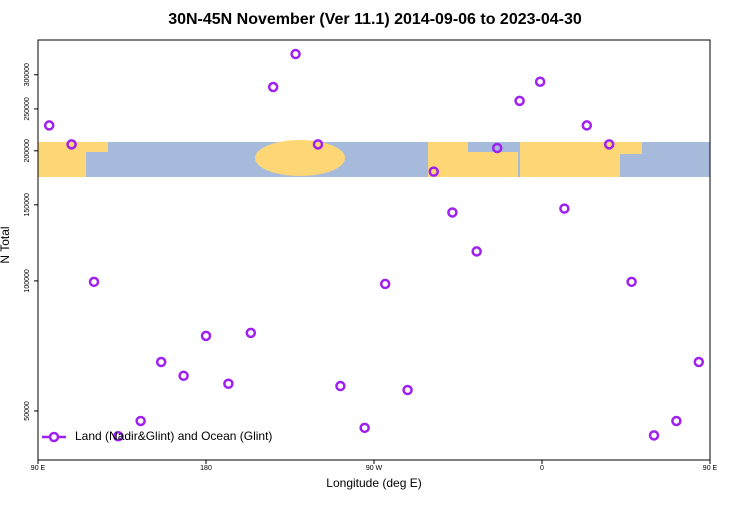 This screenshot has width=750, height=505. Describe the element at coordinates (374, 158) in the screenshot. I see `map-band` at that location.